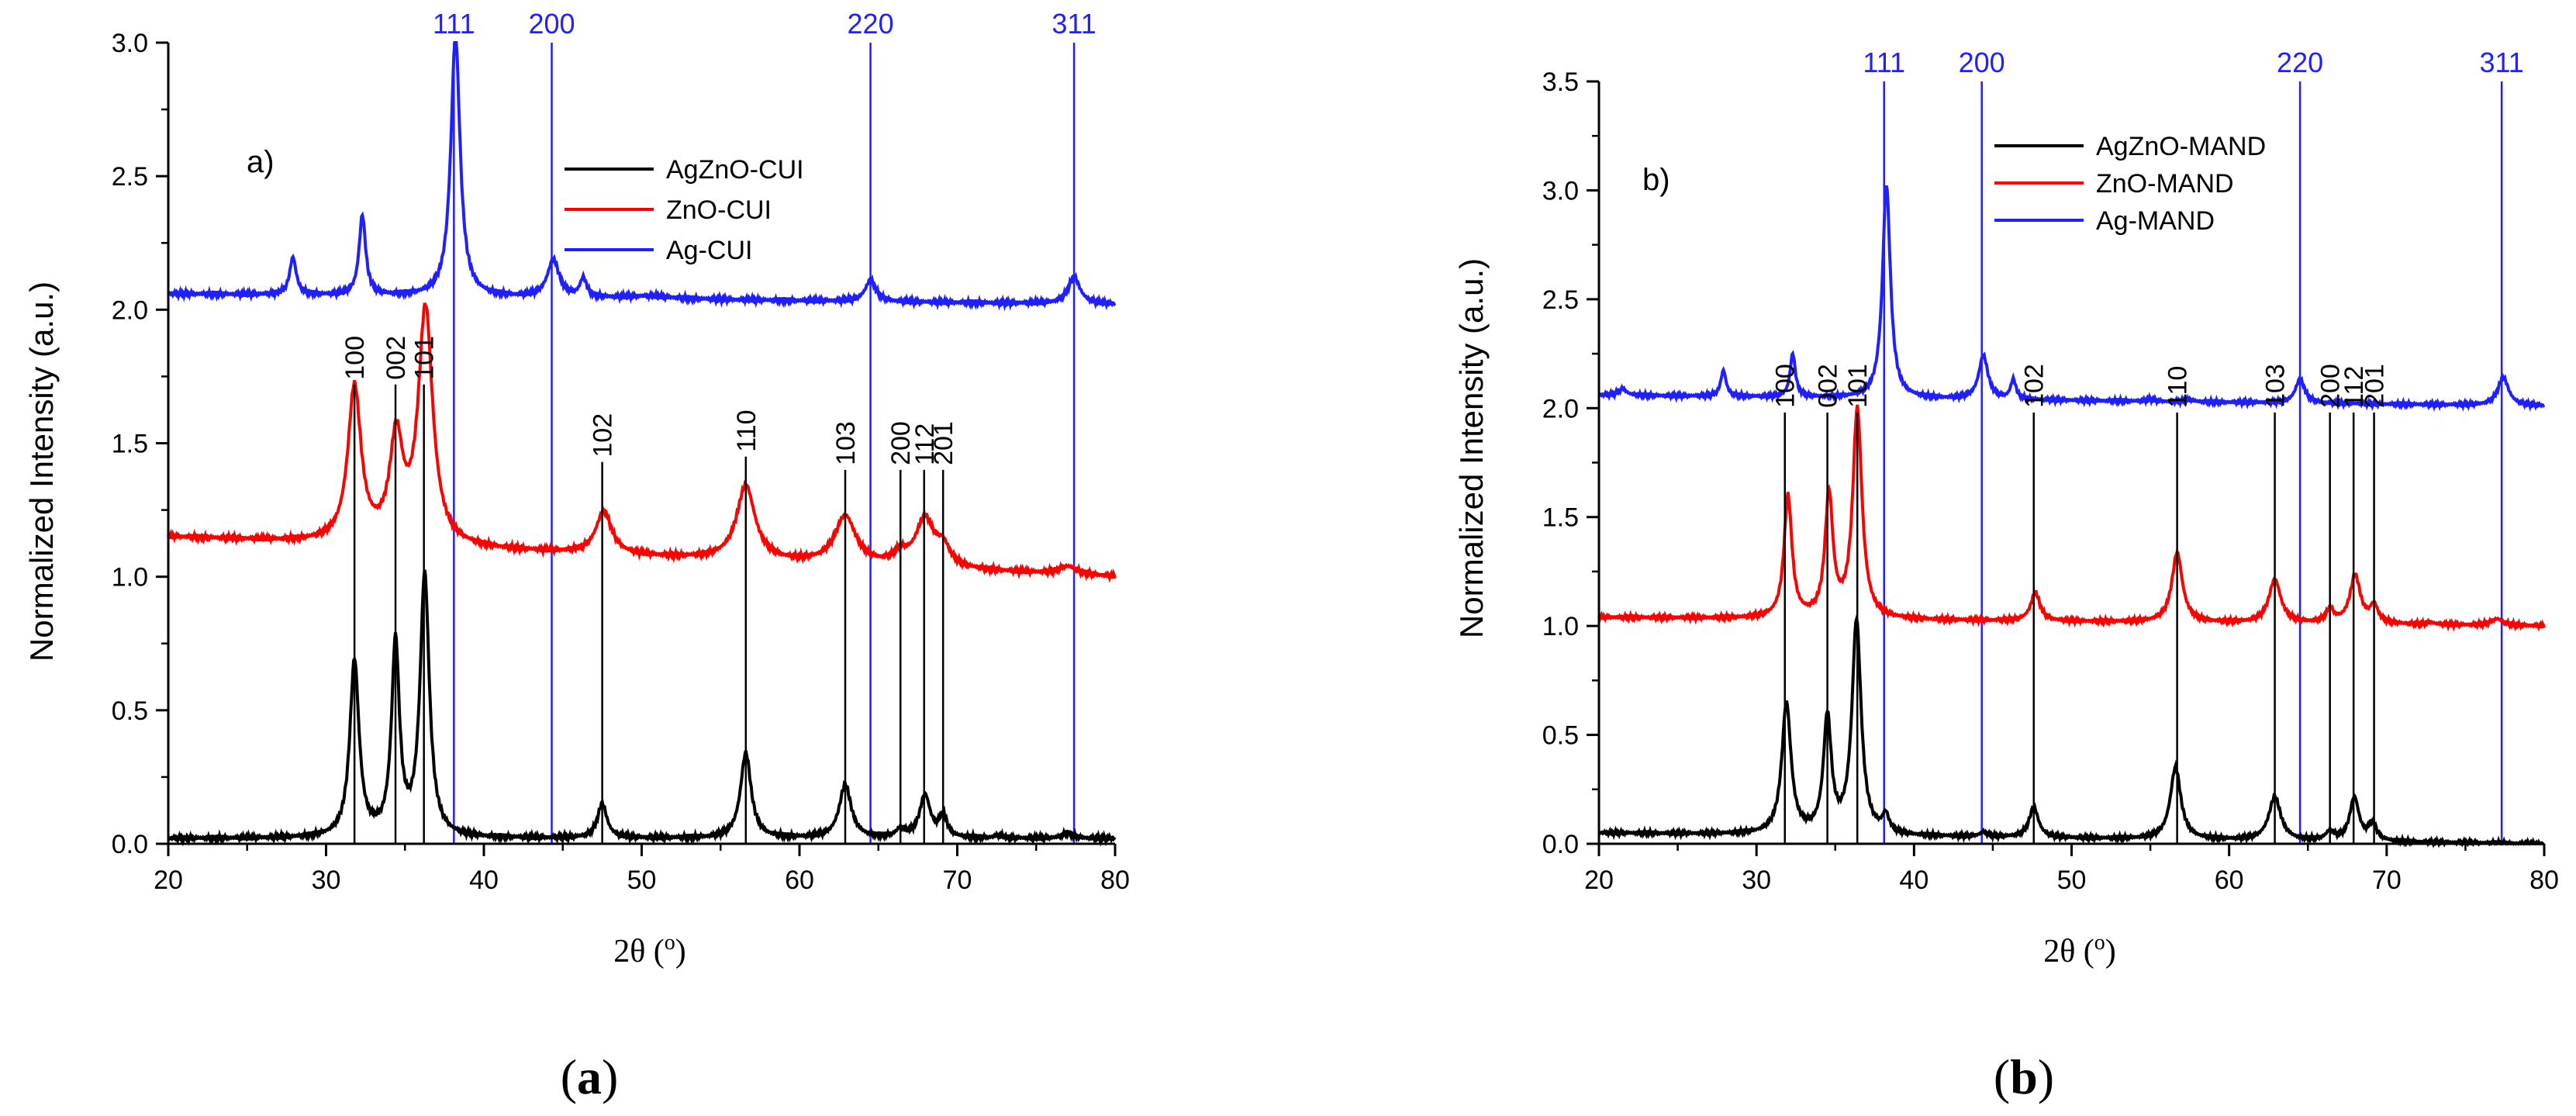 The image size is (2576, 1116). I want to click on panel-a-ylabel: Normalized Intensity (a.u.), so click(41, 472).